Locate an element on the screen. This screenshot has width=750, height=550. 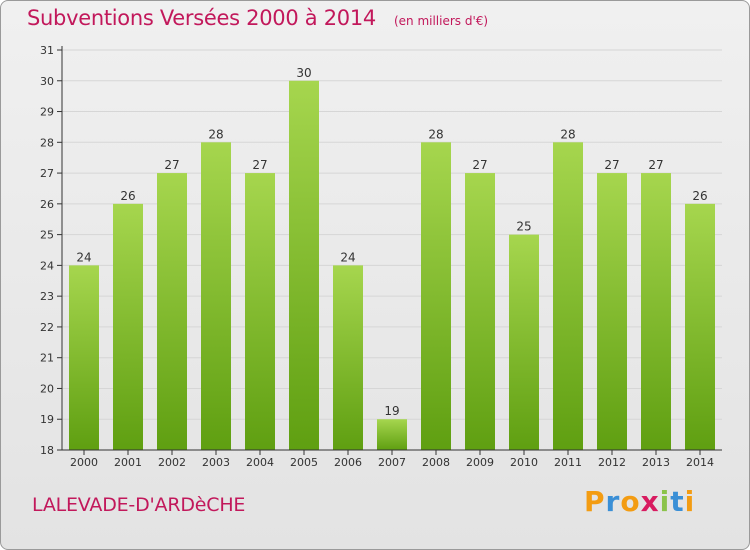
bar-2002 is located at coordinates (172, 312).